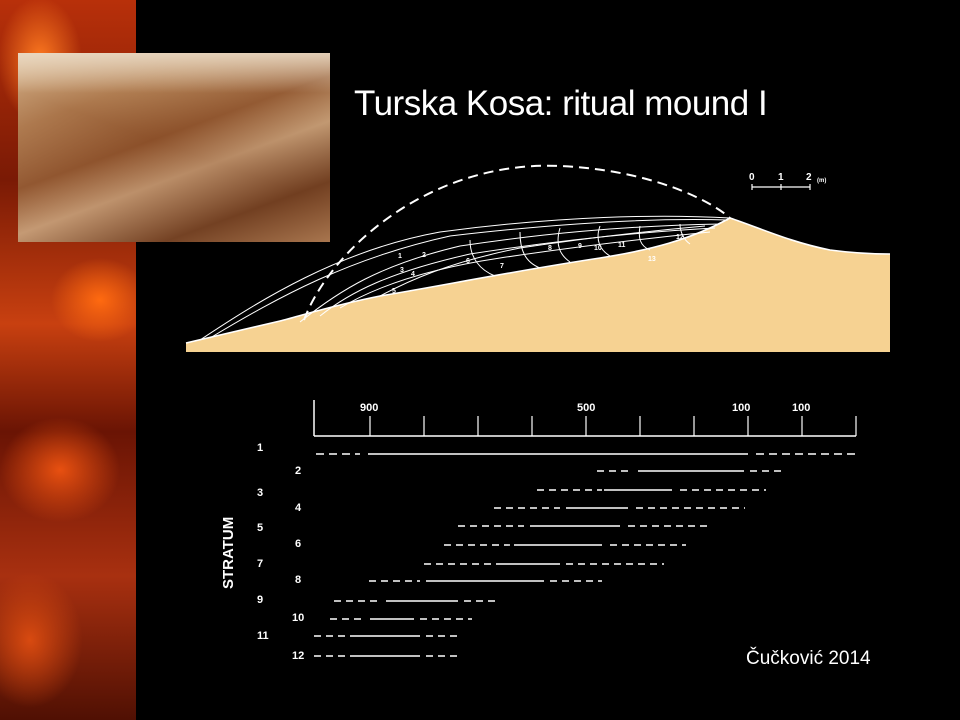 The image size is (960, 720). Describe the element at coordinates (613, 426) in the screenshot. I see `timeline-ticks` at that location.